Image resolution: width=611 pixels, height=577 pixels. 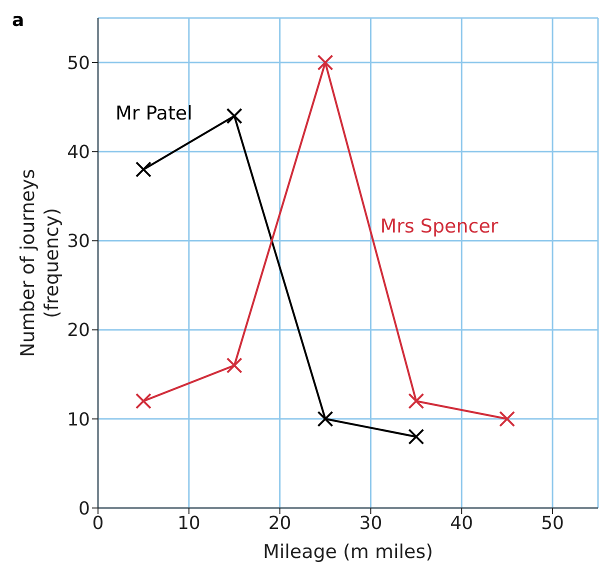 I want to click on y-tick-label: 10, so click(x=78, y=419).